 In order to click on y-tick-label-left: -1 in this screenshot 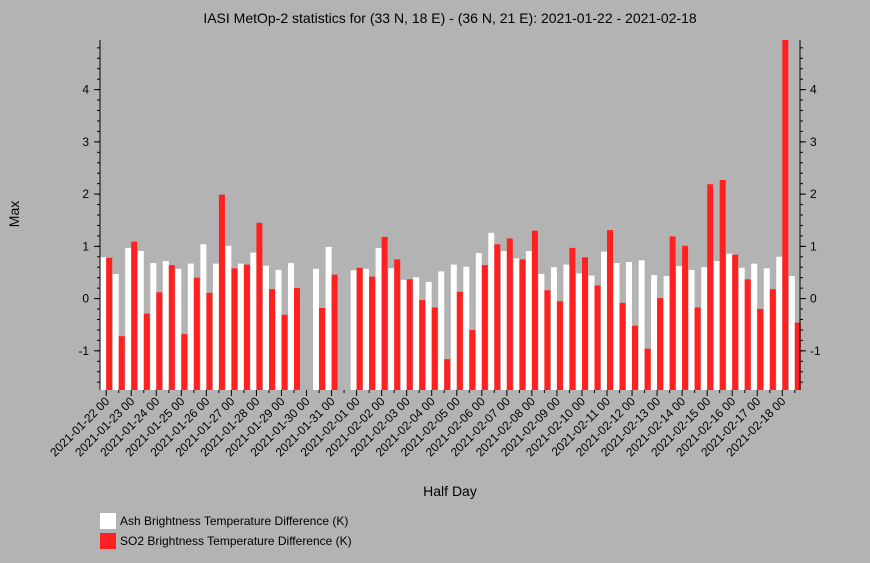, I will do `click(83, 351)`.